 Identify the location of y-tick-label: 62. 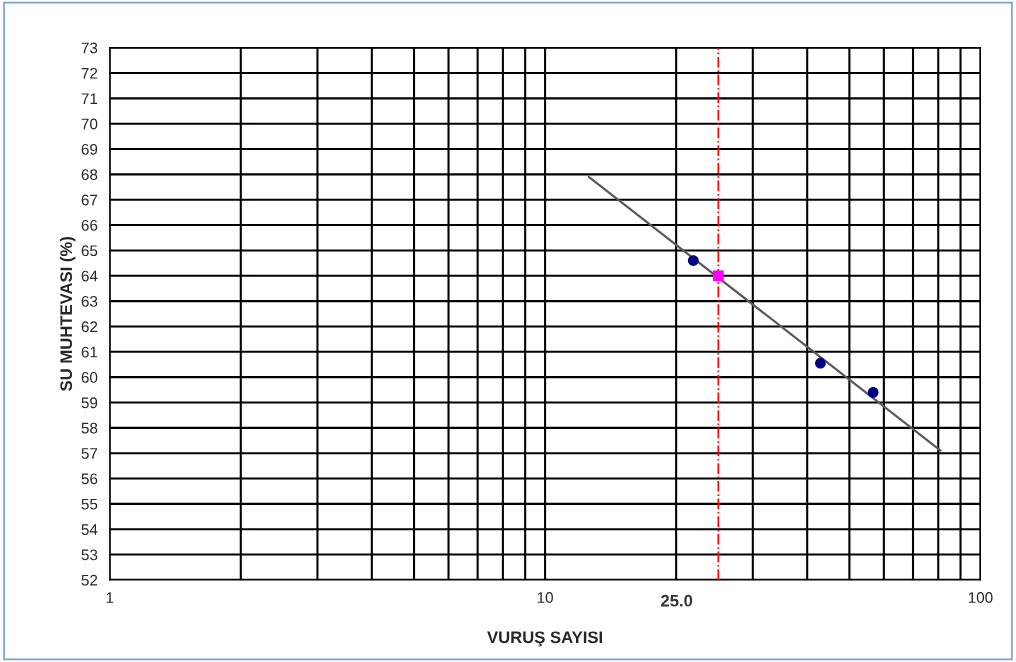
(89, 327).